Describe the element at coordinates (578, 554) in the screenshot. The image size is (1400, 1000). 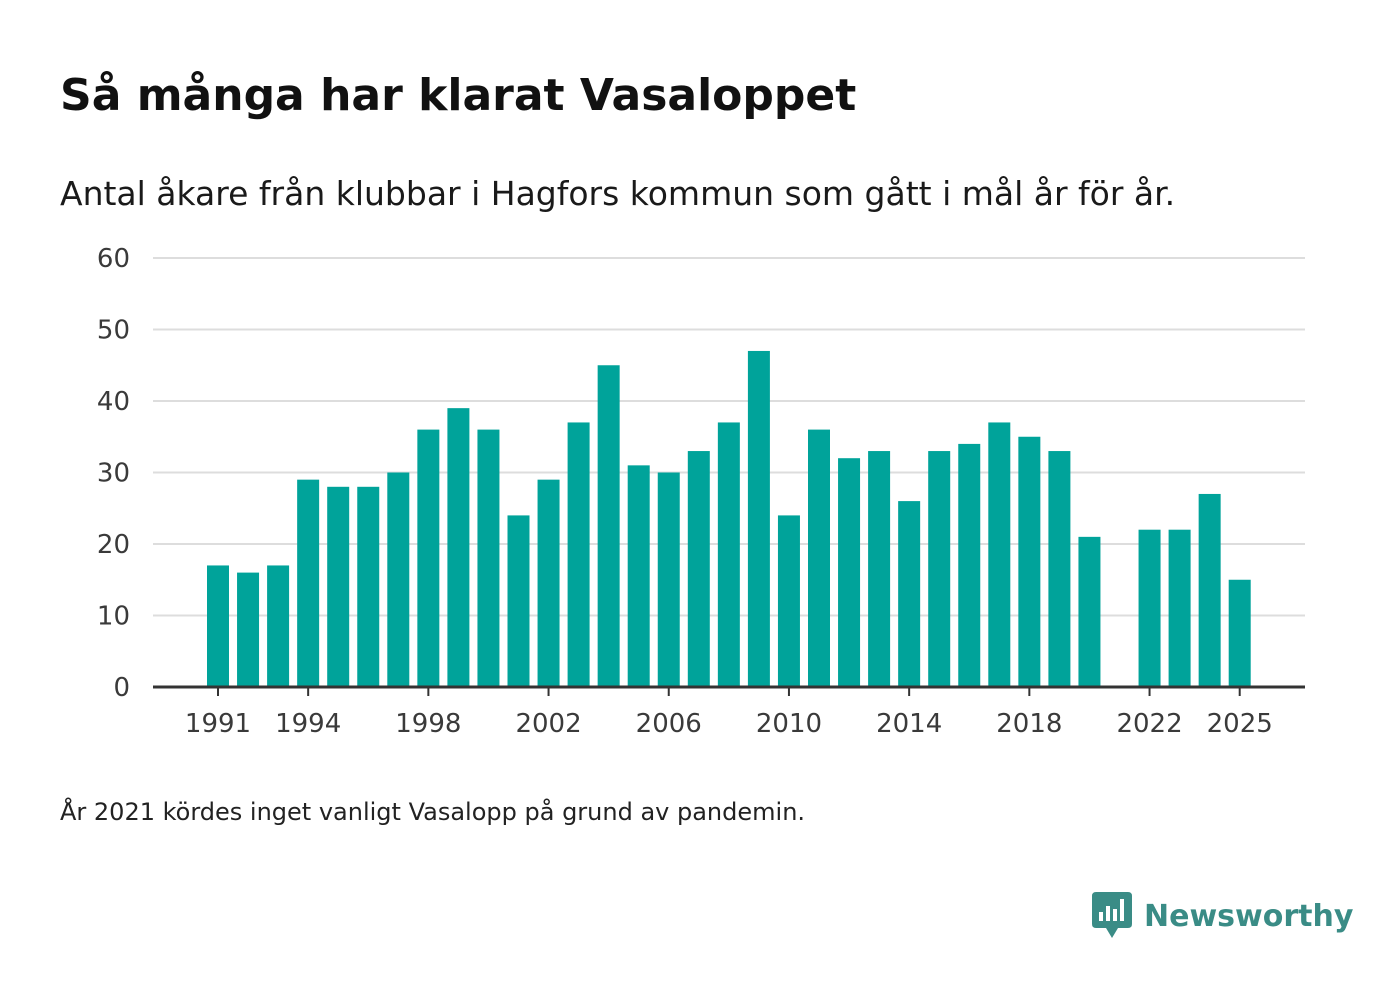
I see `bar-2003` at that location.